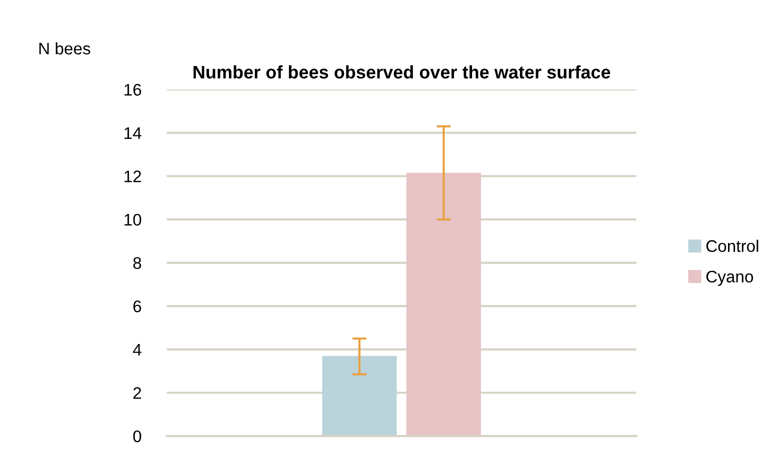  Describe the element at coordinates (730, 278) in the screenshot. I see `legend-label: Cyano` at that location.